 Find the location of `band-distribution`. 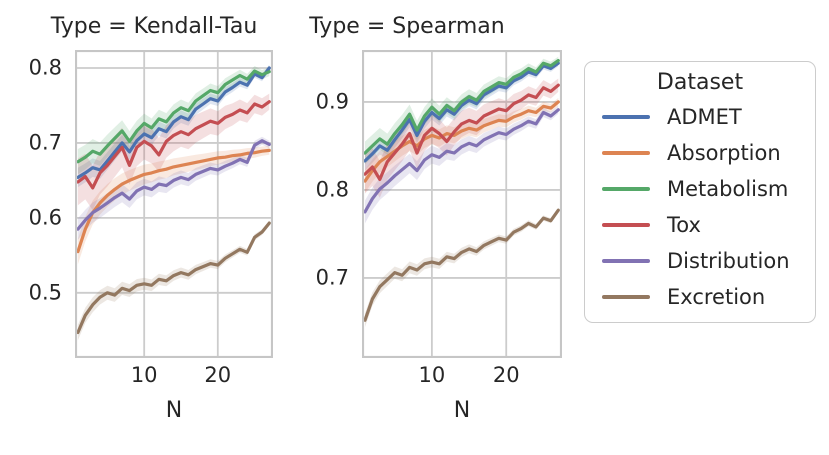

band-distribution is located at coordinates (462, 164).